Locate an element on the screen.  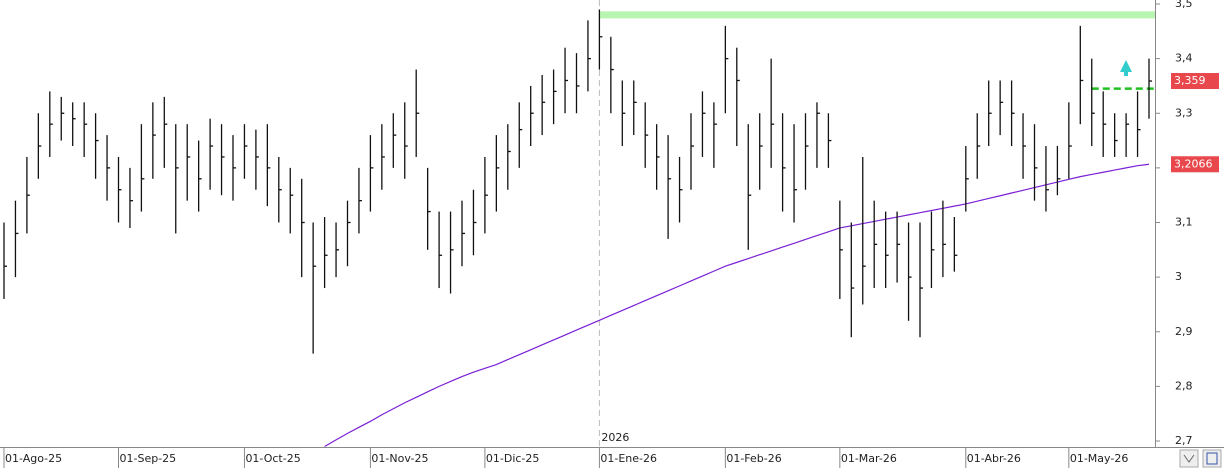
y-tick-label: 2,7 is located at coordinates (1184, 440).